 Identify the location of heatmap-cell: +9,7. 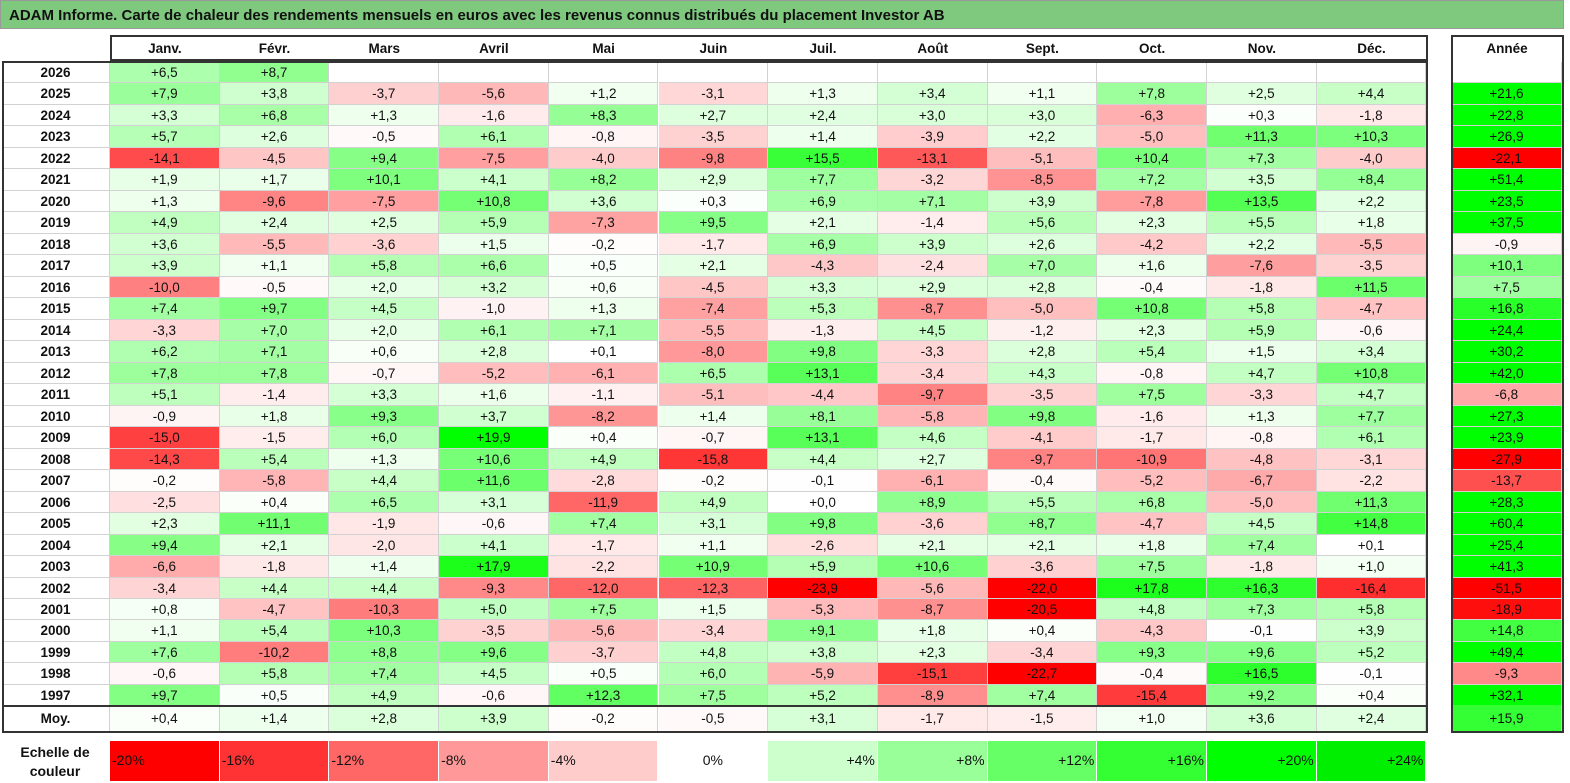
(165, 695).